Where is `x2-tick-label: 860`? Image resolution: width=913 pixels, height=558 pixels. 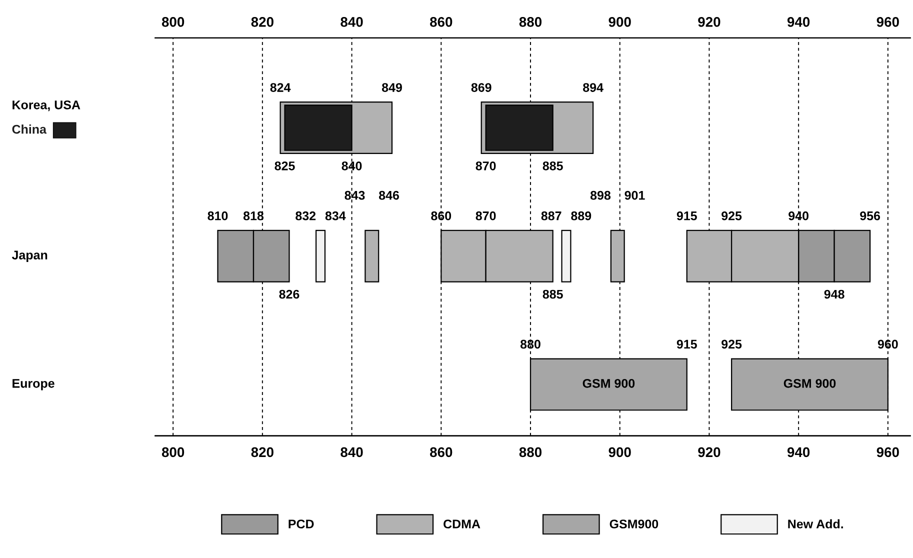 x2-tick-label: 860 is located at coordinates (441, 22).